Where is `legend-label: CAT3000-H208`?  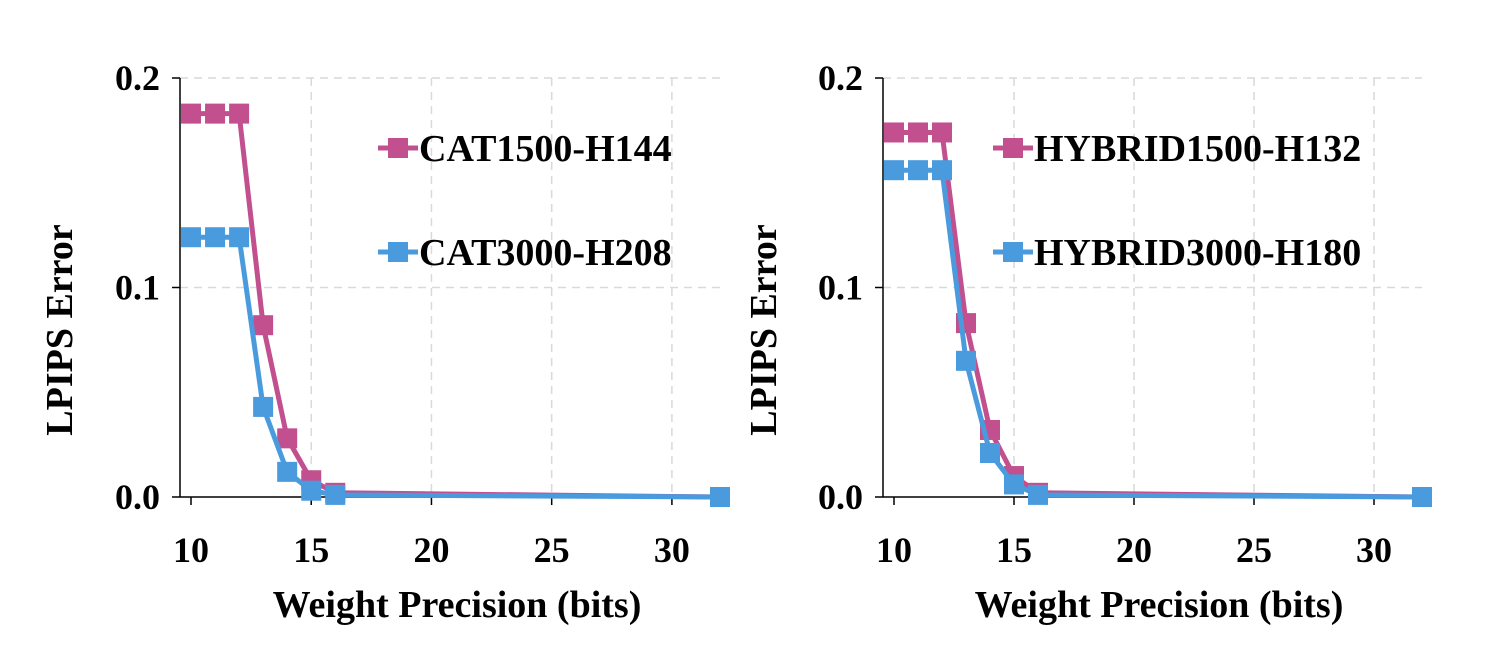
legend-label: CAT3000-H208 is located at coordinates (545, 253).